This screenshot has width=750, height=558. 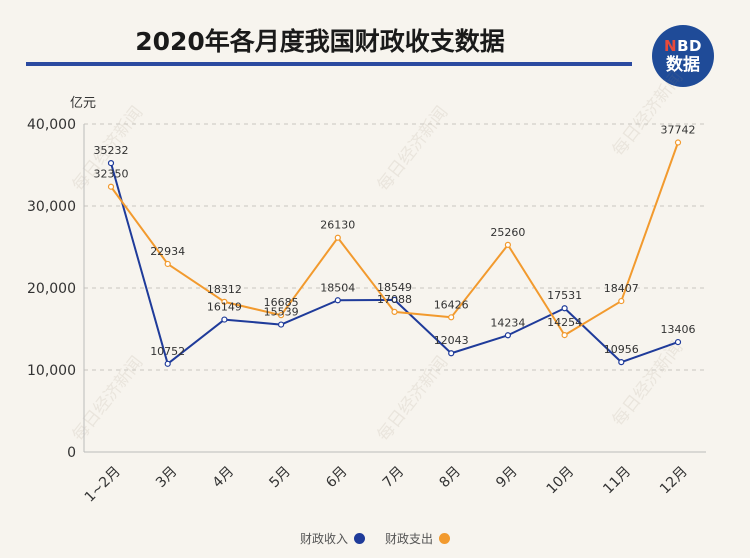 I want to click on x-tick-label: 9月, so click(x=507, y=478).